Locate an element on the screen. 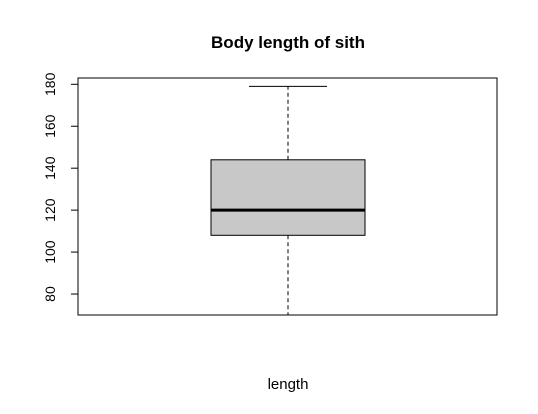  y-tick-label: 120 is located at coordinates (50, 210).